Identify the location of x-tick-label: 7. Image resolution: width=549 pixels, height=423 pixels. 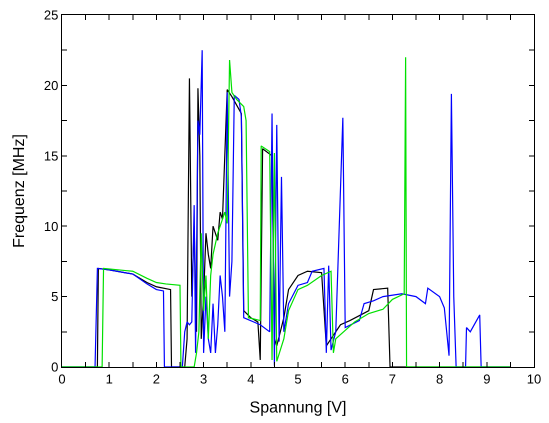
(392, 379).